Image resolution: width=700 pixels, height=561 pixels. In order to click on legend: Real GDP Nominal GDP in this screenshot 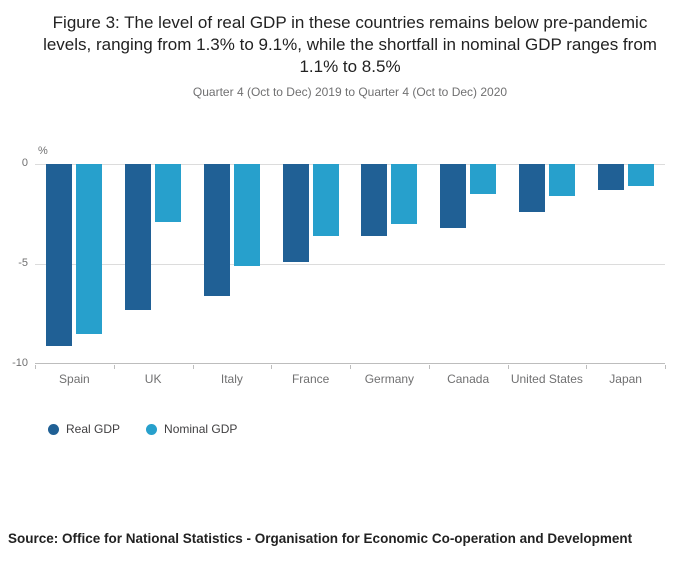, I will do `click(142, 429)`.